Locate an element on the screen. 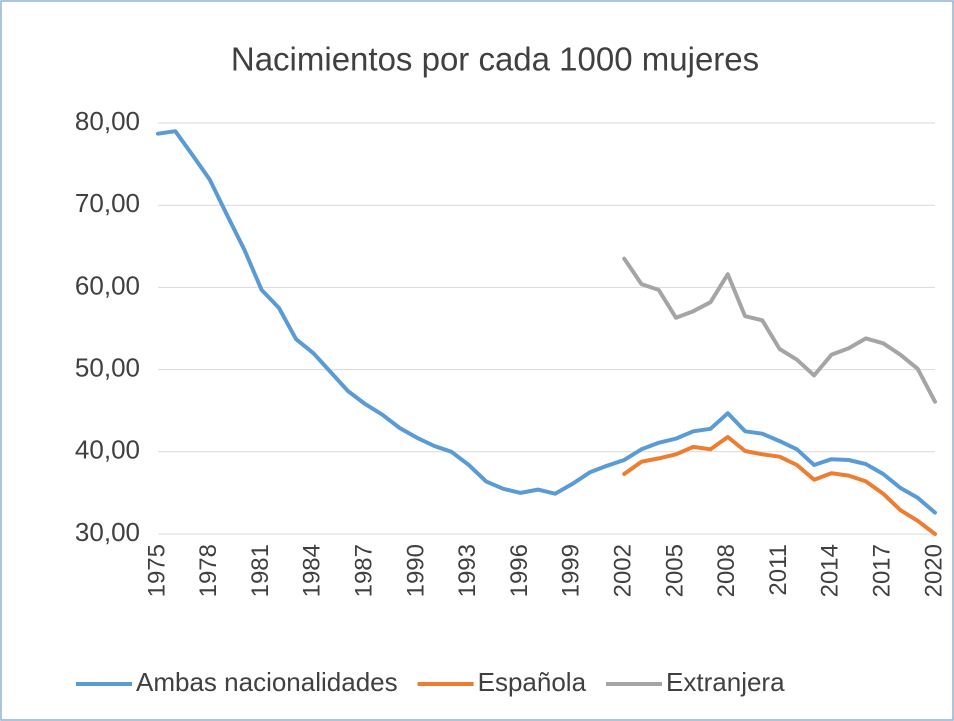  x-tick-label: 1984 is located at coordinates (312, 570).